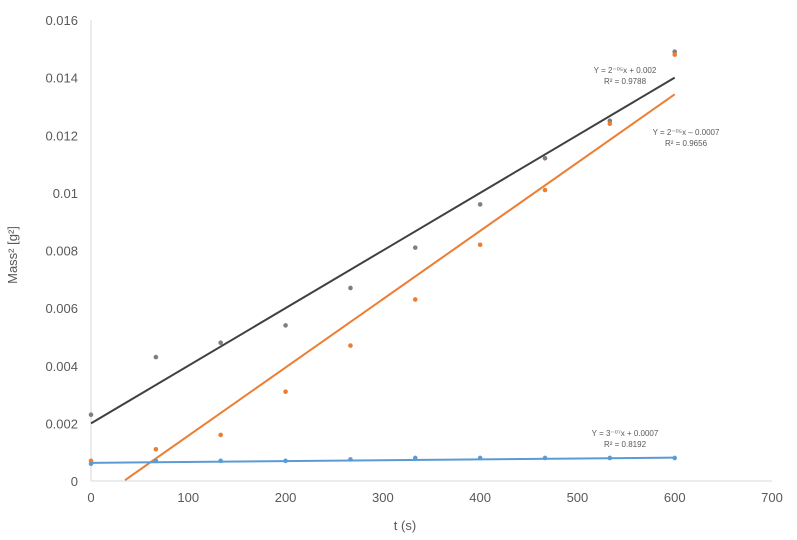 Image resolution: width=797 pixels, height=540 pixels. I want to click on y-tick-label: 0.006, so click(61, 308).